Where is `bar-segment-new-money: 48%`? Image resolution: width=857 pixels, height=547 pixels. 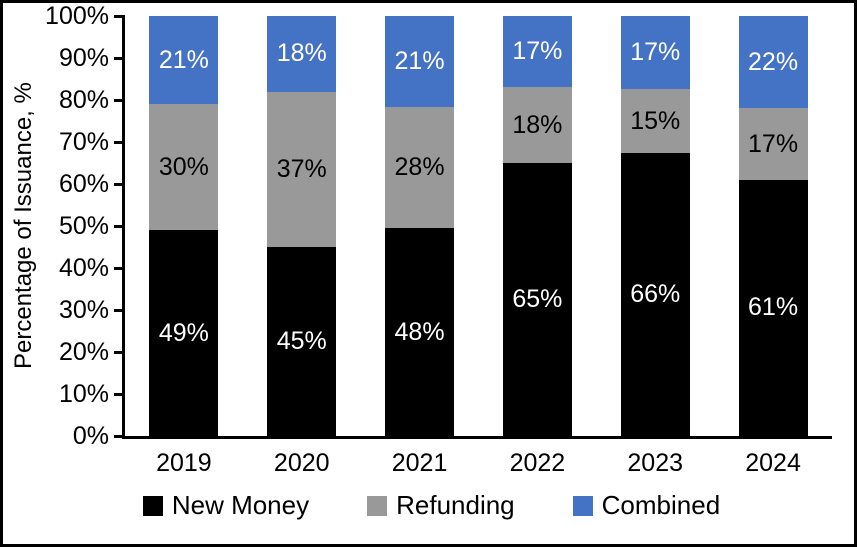
bar-segment-new-money: 48% is located at coordinates (420, 332).